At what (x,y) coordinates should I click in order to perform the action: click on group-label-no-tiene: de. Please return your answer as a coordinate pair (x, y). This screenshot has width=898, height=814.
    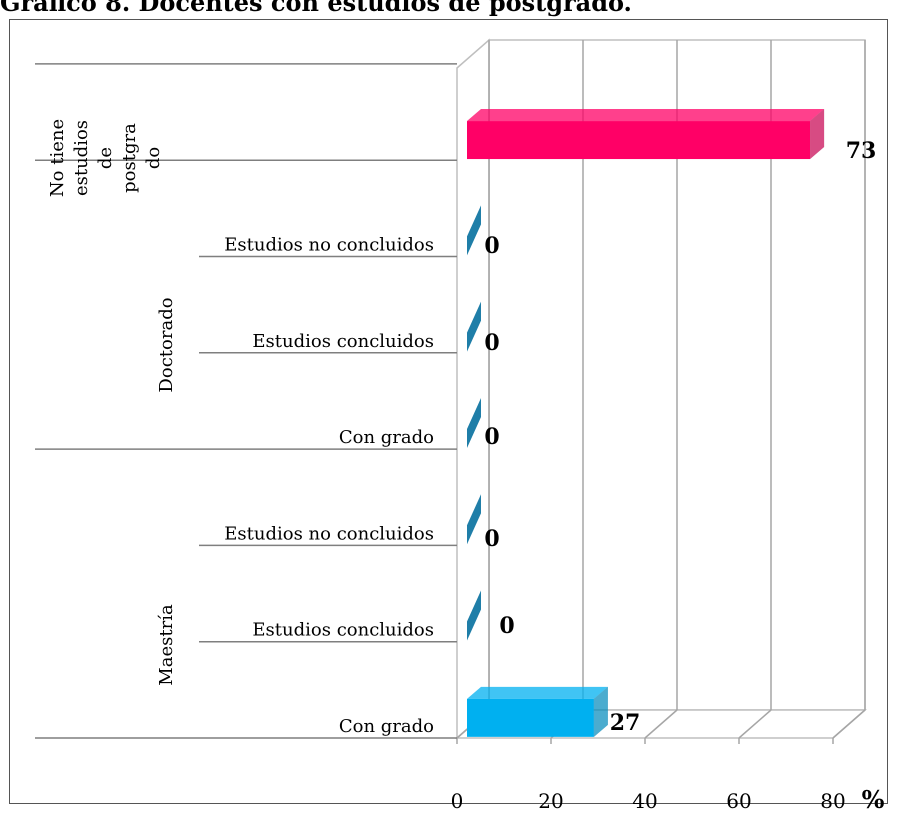
    Looking at the image, I should click on (105, 158).